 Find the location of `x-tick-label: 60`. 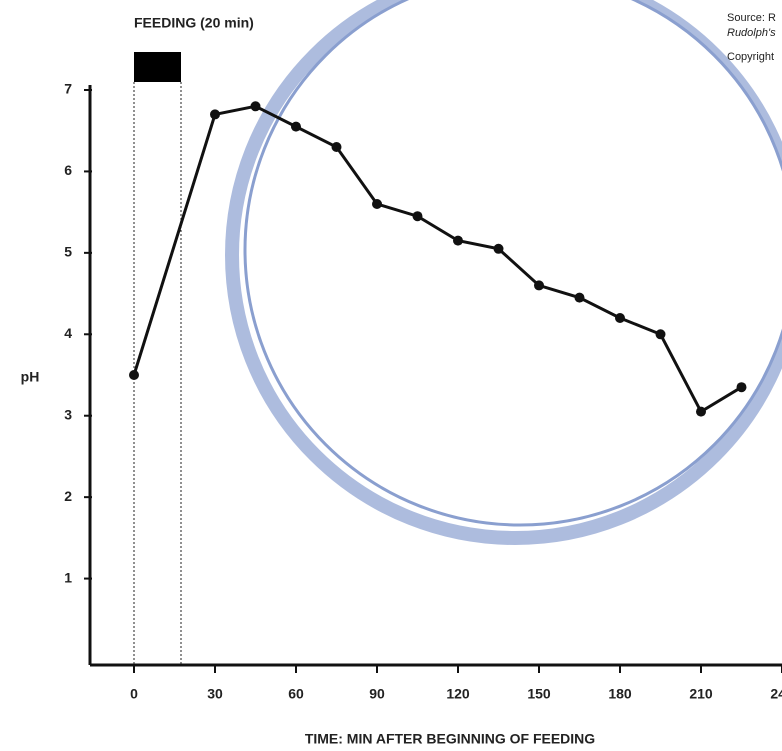

x-tick-label: 60 is located at coordinates (296, 694).